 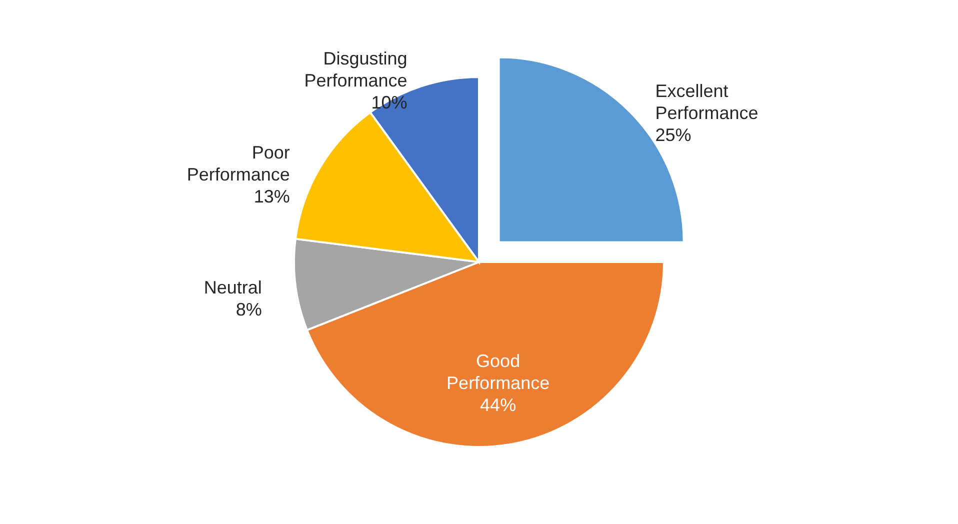 What do you see at coordinates (233, 288) in the screenshot?
I see `slice-label: Neutral` at bounding box center [233, 288].